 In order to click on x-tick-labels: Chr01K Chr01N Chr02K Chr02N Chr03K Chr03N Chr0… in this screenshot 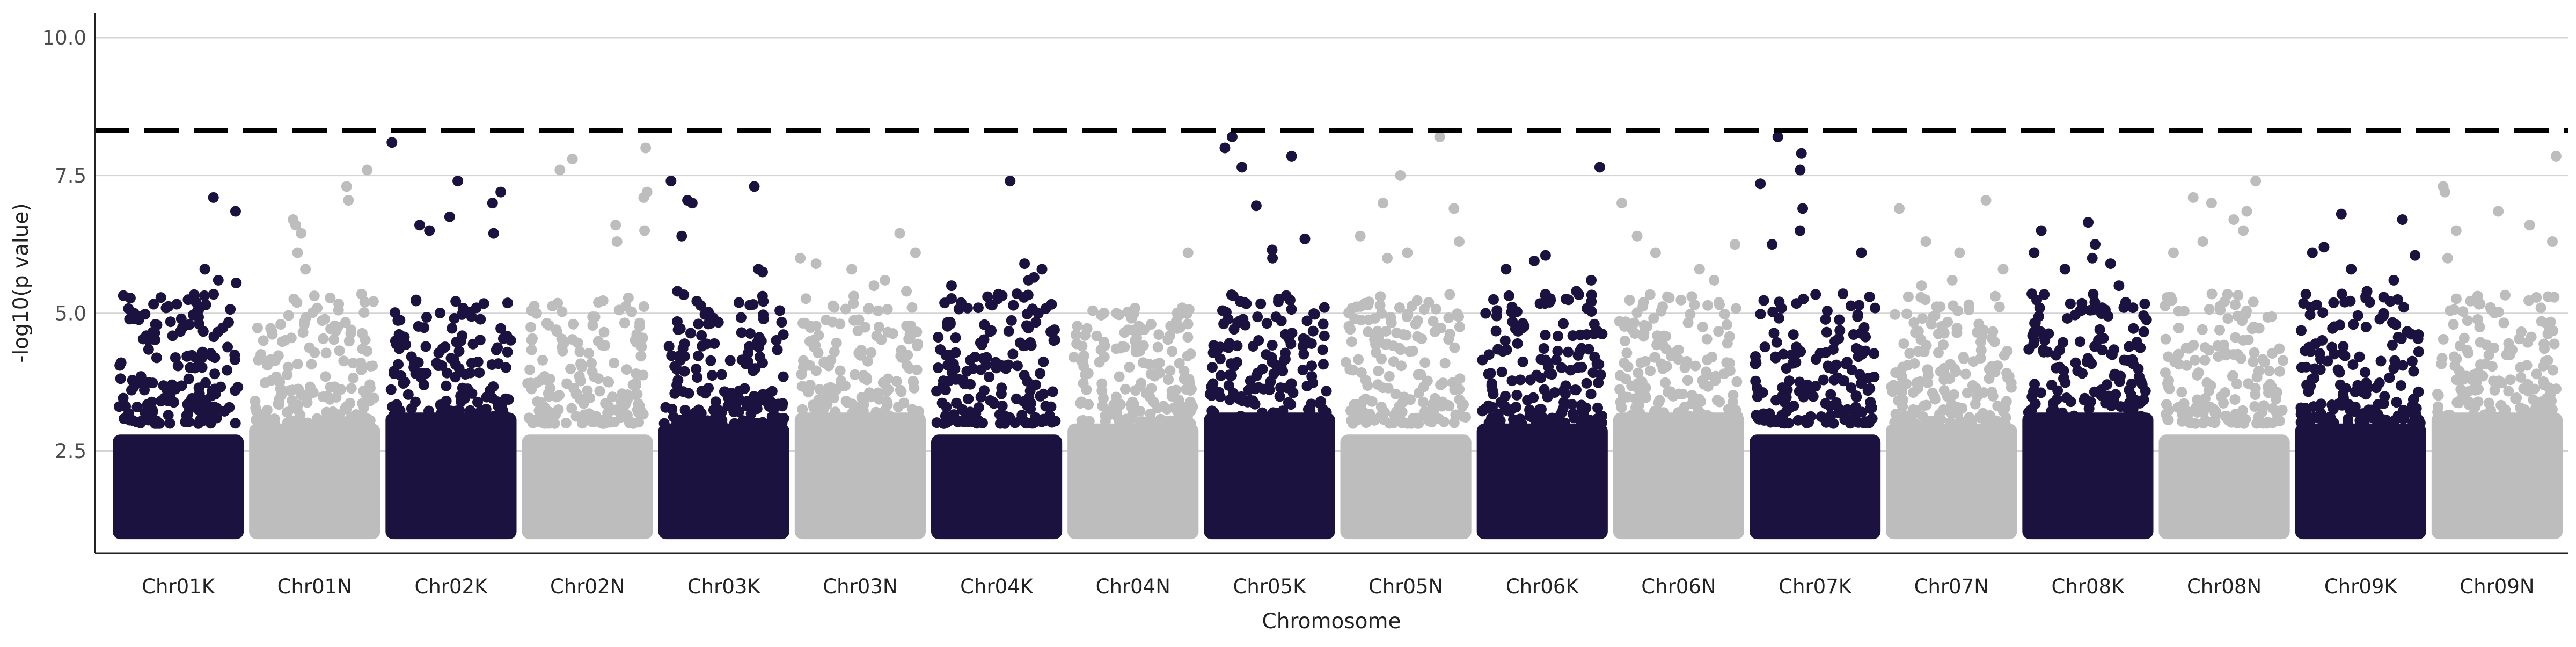, I will do `click(1338, 586)`.